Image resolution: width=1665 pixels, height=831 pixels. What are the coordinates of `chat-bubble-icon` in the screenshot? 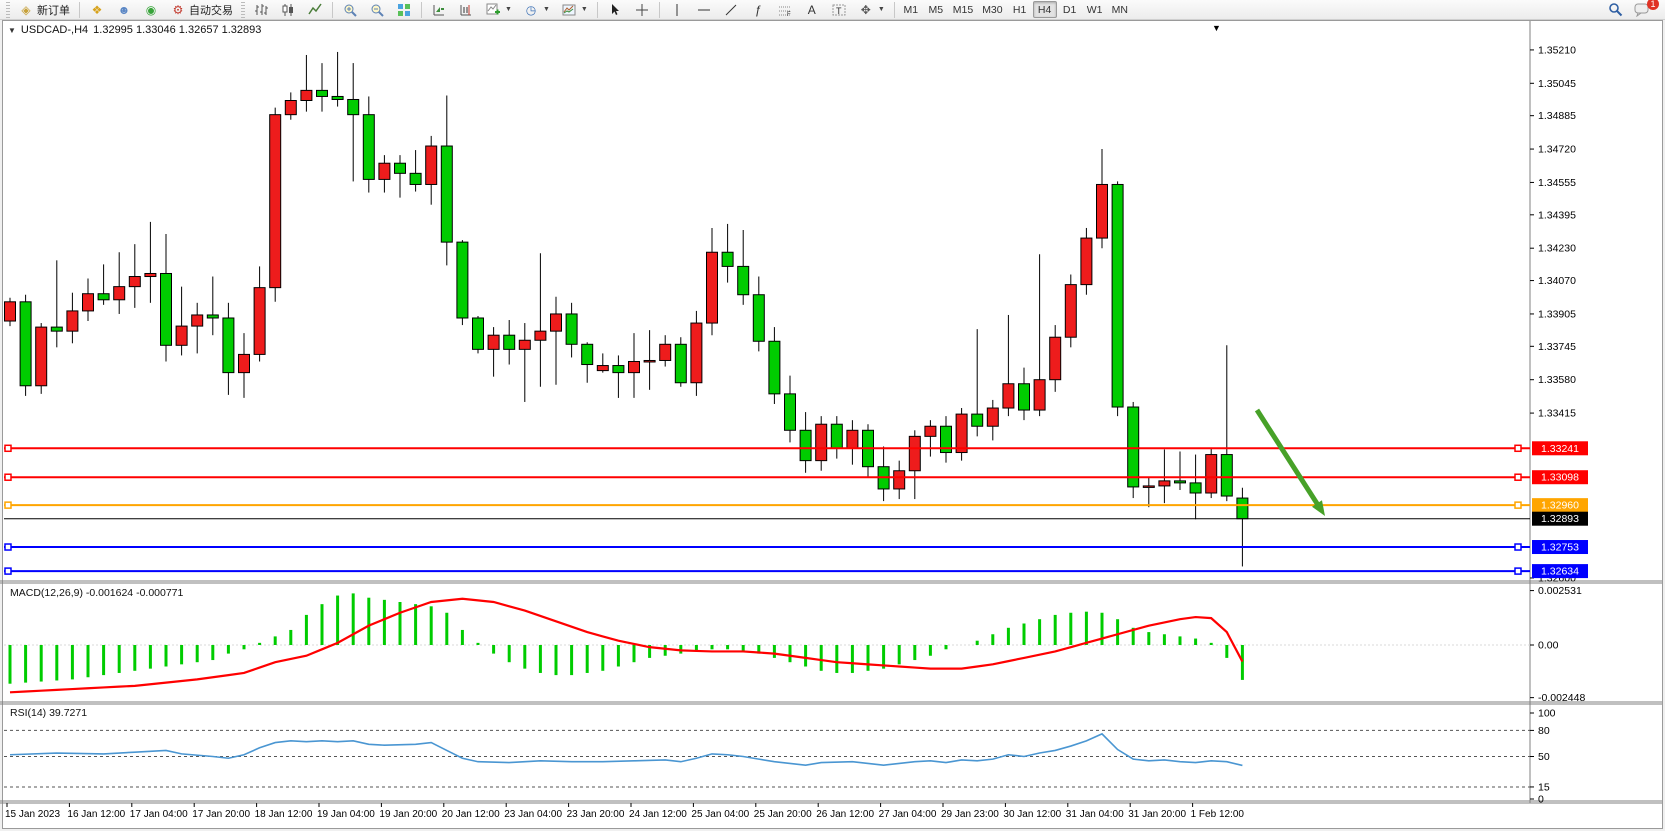 It's located at (1642, 10).